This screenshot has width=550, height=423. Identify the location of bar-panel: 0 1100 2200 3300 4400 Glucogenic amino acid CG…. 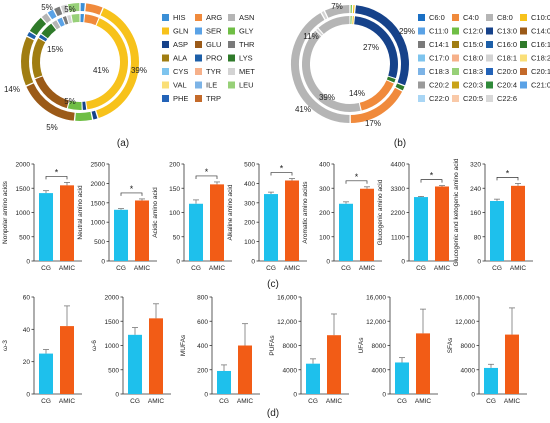
(417, 217).